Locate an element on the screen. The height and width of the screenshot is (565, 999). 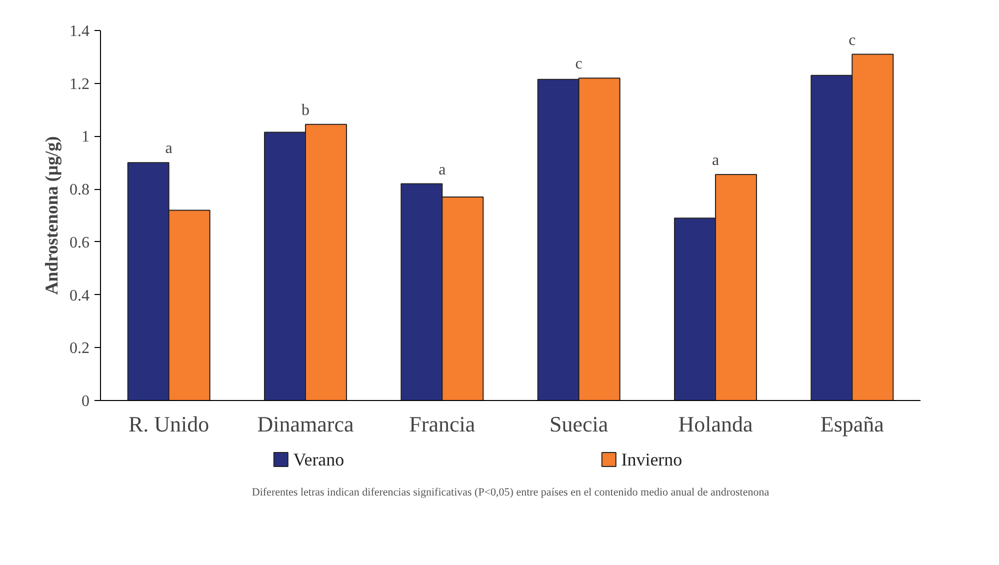
y-tick-label: 0.8 is located at coordinates (80, 190).